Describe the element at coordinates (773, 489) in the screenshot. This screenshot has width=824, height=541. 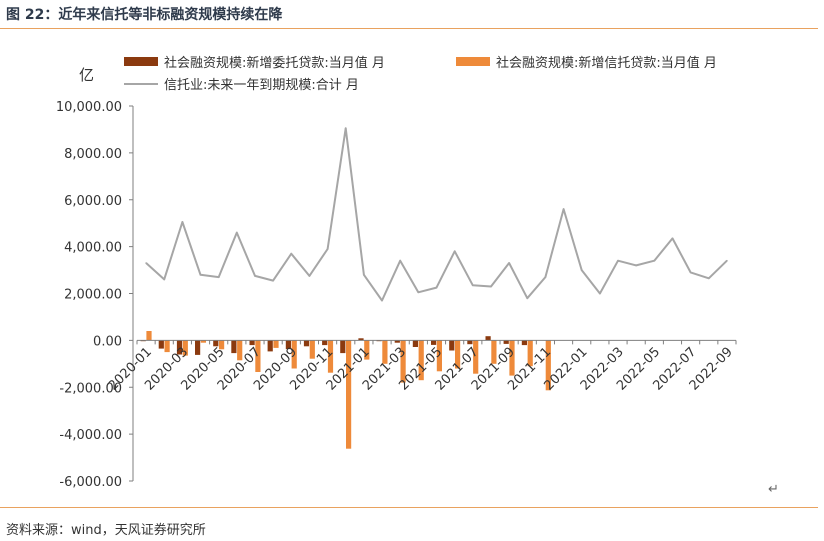
I see `return-mark: ↵` at that location.